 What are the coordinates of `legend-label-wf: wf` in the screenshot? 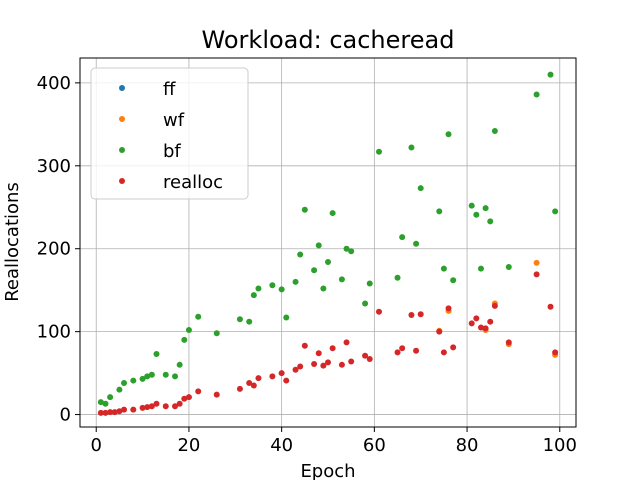 It's located at (174, 120).